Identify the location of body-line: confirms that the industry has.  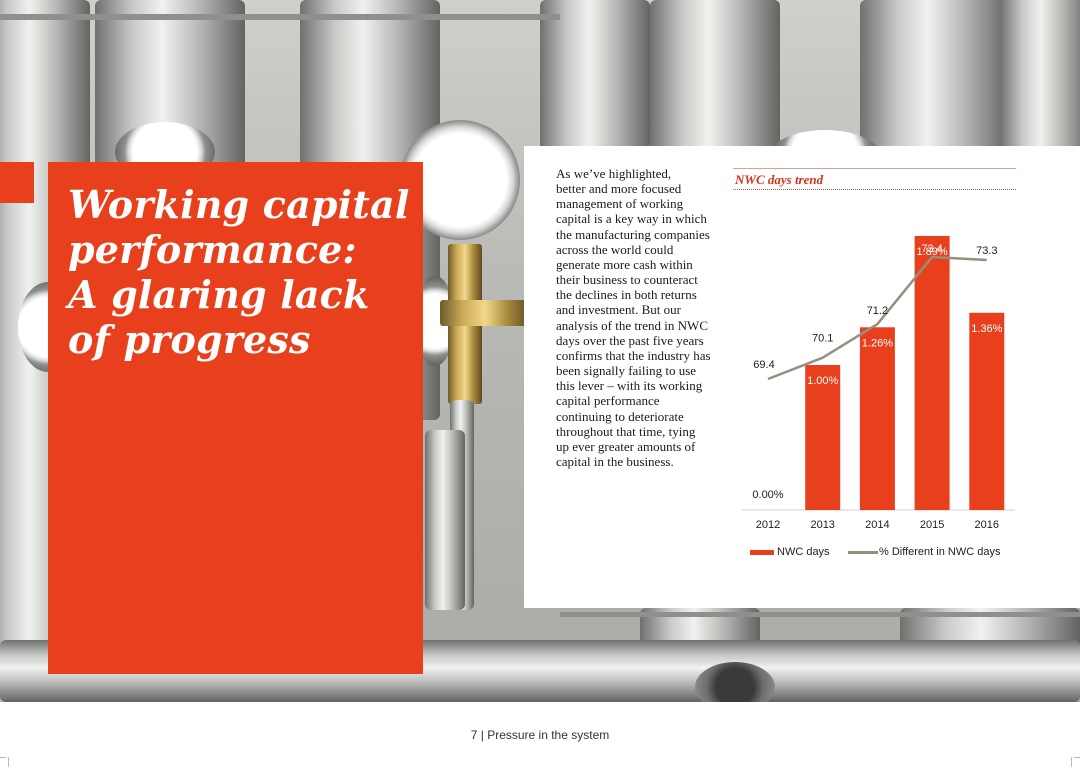
(633, 355).